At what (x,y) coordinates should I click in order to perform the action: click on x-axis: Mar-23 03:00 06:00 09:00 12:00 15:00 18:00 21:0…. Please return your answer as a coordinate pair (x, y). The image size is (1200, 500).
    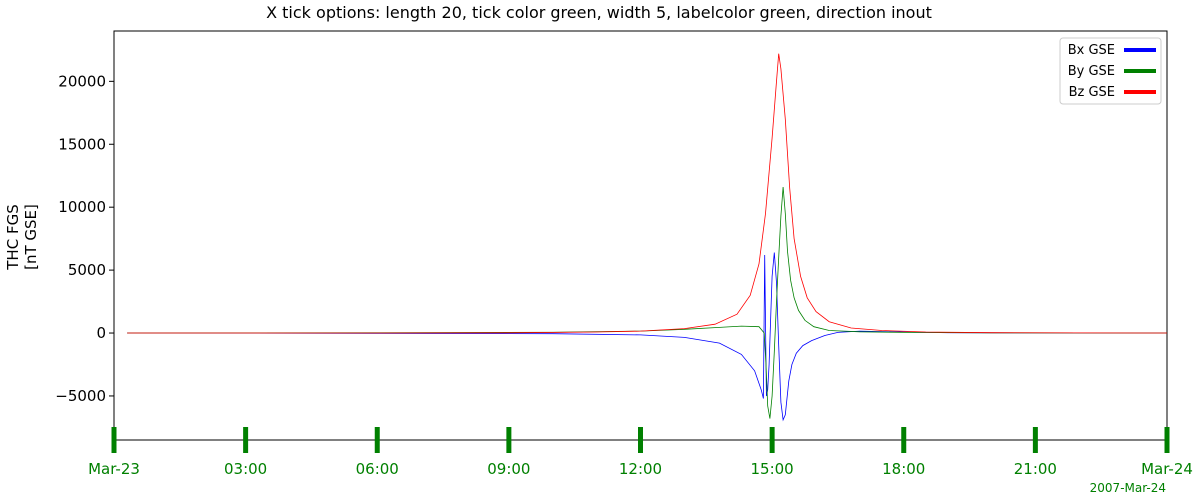
    Looking at the image, I should click on (640, 452).